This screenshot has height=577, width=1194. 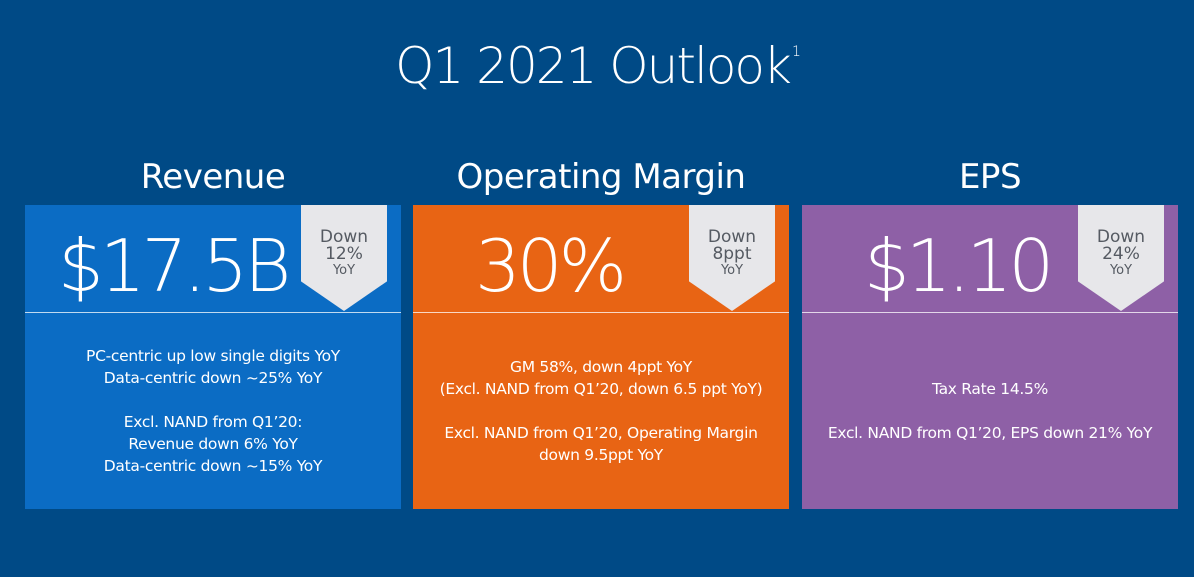 I want to click on slide-title: Q1 2021 Outlook 1, so click(x=597, y=66).